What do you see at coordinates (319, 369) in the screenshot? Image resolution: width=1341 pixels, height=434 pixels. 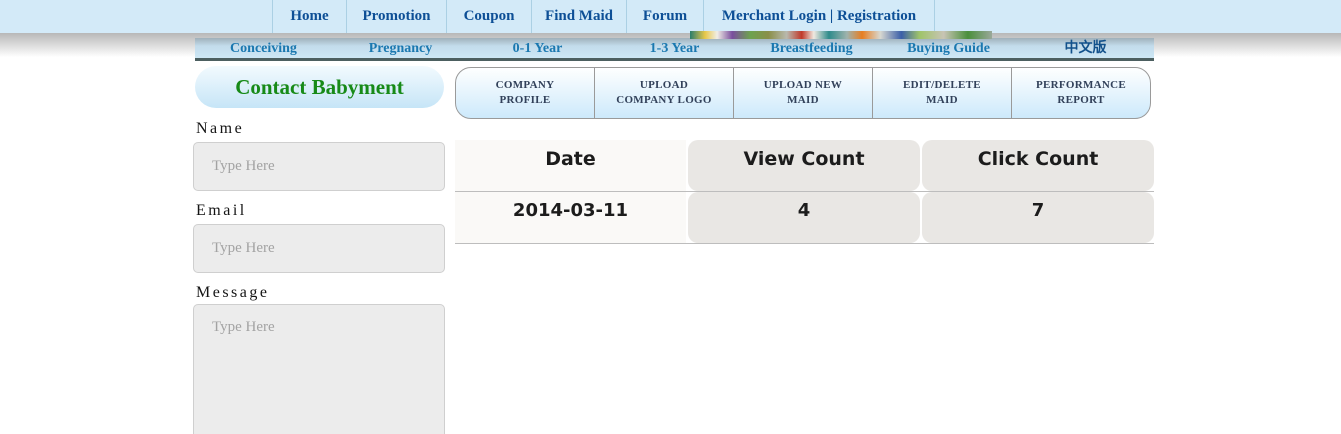 I see `message-textarea` at bounding box center [319, 369].